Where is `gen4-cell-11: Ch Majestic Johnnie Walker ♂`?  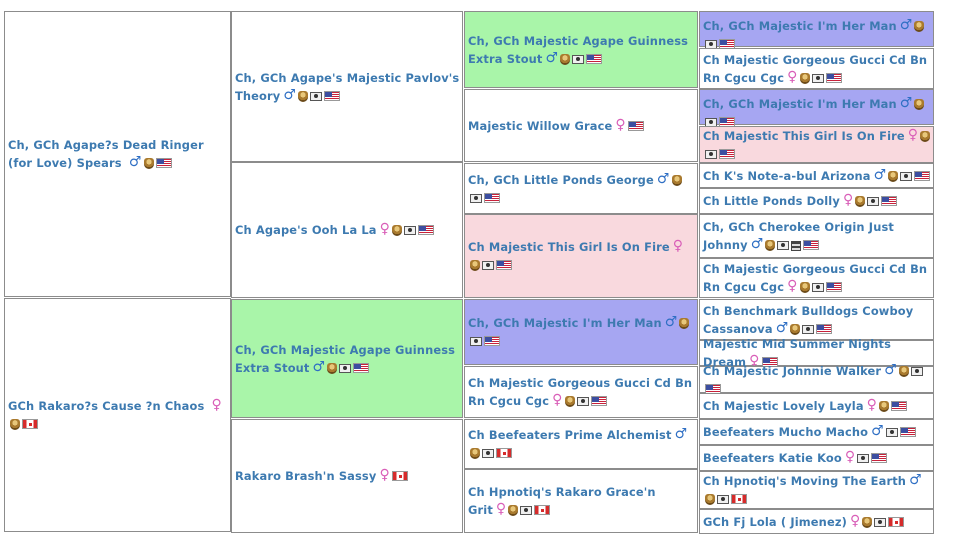
gen4-cell-11: Ch Majestic Johnnie Walker ♂ is located at coordinates (816, 378).